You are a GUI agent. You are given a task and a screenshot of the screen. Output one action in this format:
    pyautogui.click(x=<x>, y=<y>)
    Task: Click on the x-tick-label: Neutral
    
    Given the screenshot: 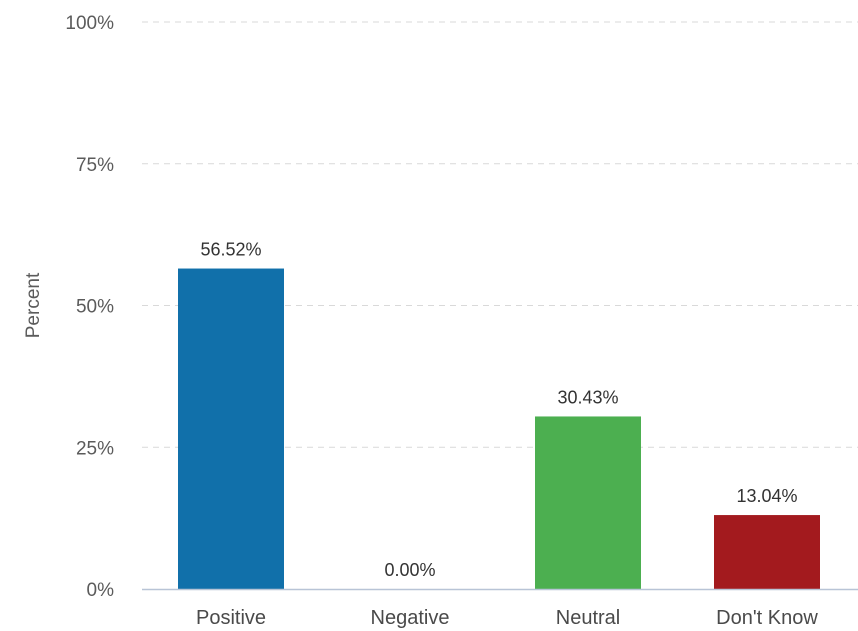 What is the action you would take?
    pyautogui.click(x=588, y=618)
    